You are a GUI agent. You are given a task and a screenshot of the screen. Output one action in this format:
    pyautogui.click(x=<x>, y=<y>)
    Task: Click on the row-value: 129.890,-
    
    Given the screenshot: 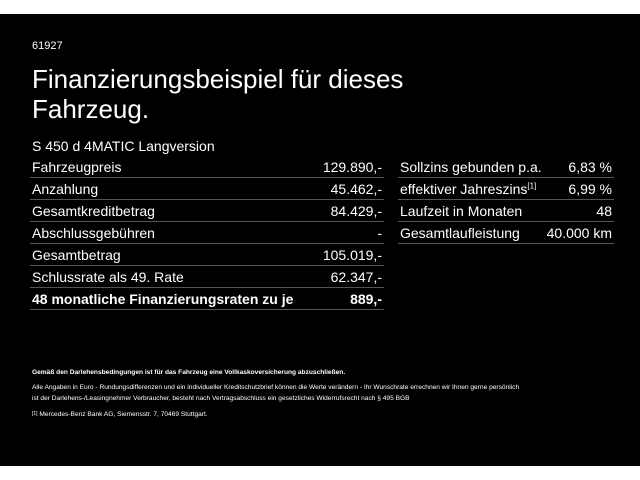 What is the action you would take?
    pyautogui.click(x=349, y=167)
    